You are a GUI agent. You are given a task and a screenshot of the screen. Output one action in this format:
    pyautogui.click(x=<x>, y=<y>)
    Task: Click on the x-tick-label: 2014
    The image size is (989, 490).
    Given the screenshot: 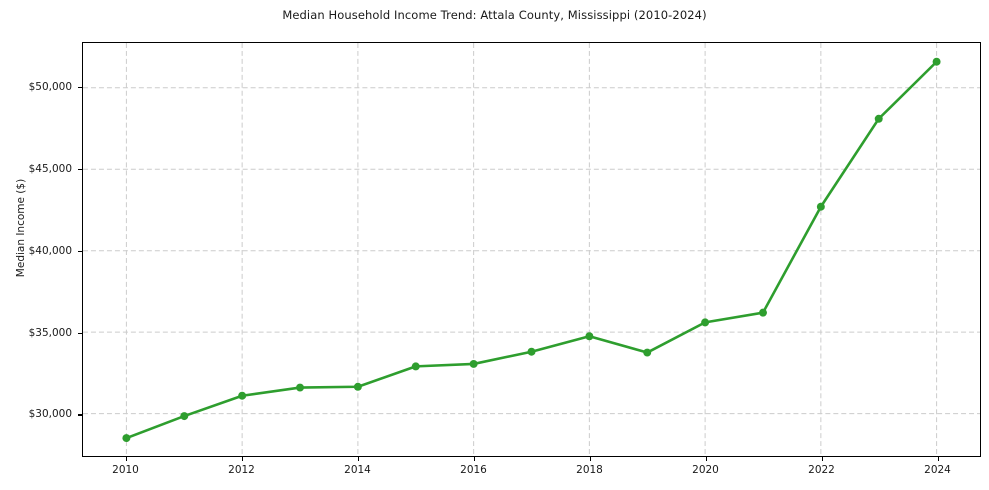 What is the action you would take?
    pyautogui.click(x=357, y=470)
    